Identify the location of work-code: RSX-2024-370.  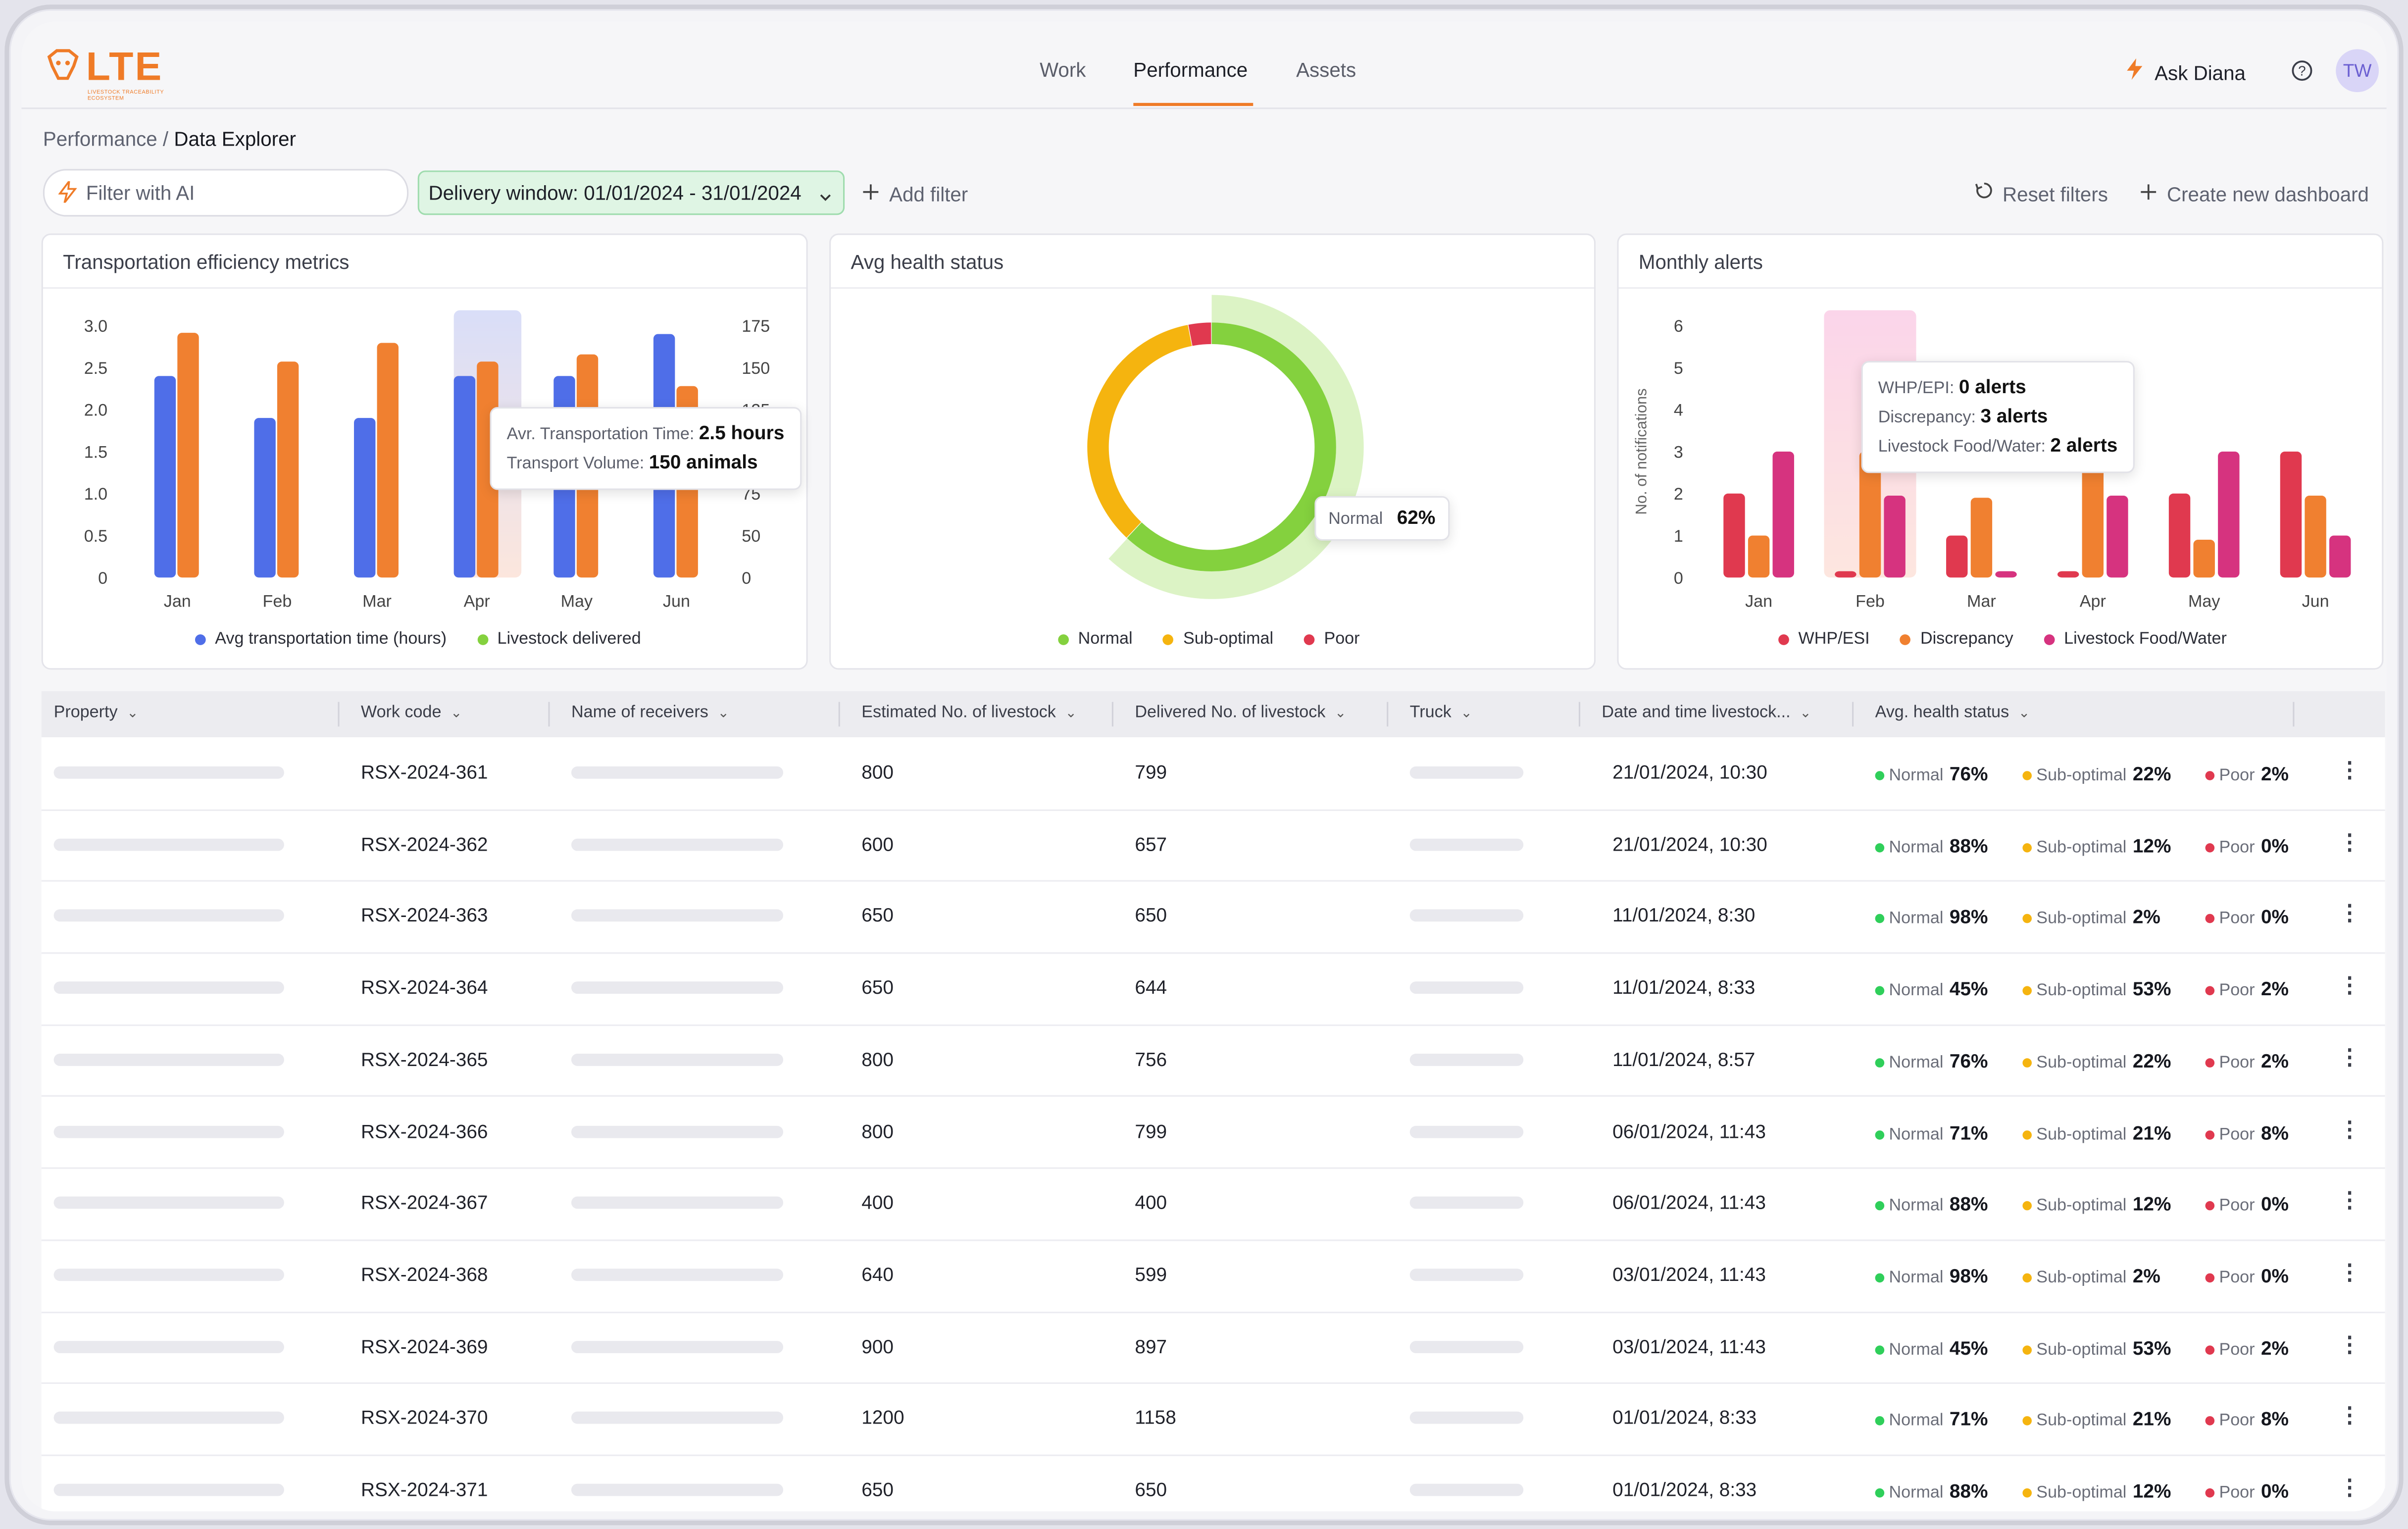
(424, 1418).